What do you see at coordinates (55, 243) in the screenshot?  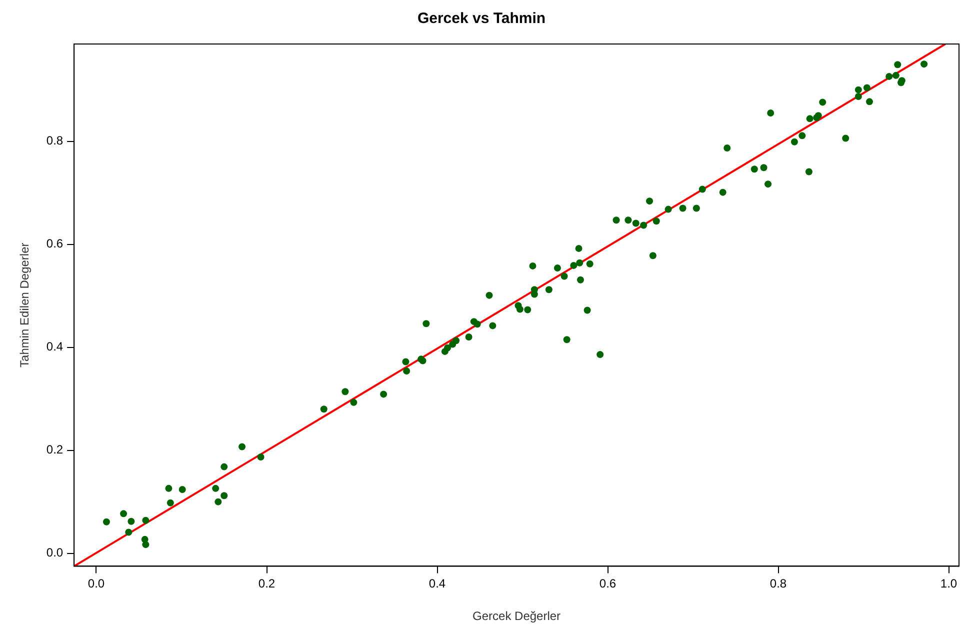 I see `y-tick-label: 0.6` at bounding box center [55, 243].